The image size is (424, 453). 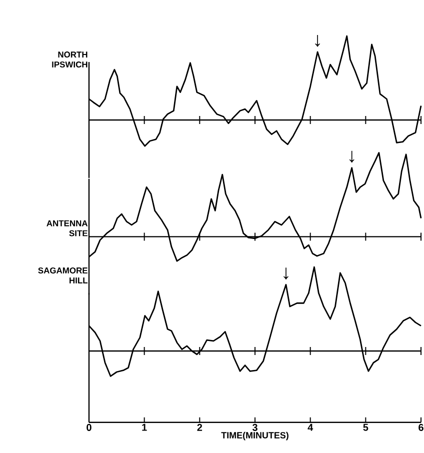 I want to click on x-tick-label: 4, so click(x=311, y=427).